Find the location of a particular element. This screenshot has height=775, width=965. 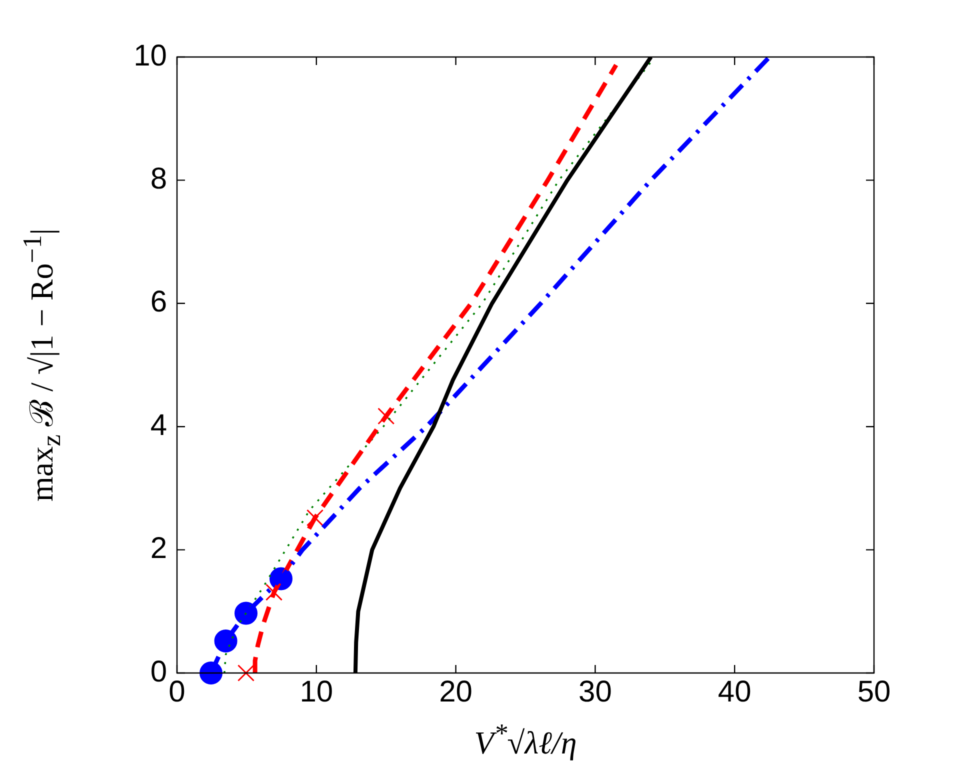

x-tick-label: 20 is located at coordinates (455, 691).